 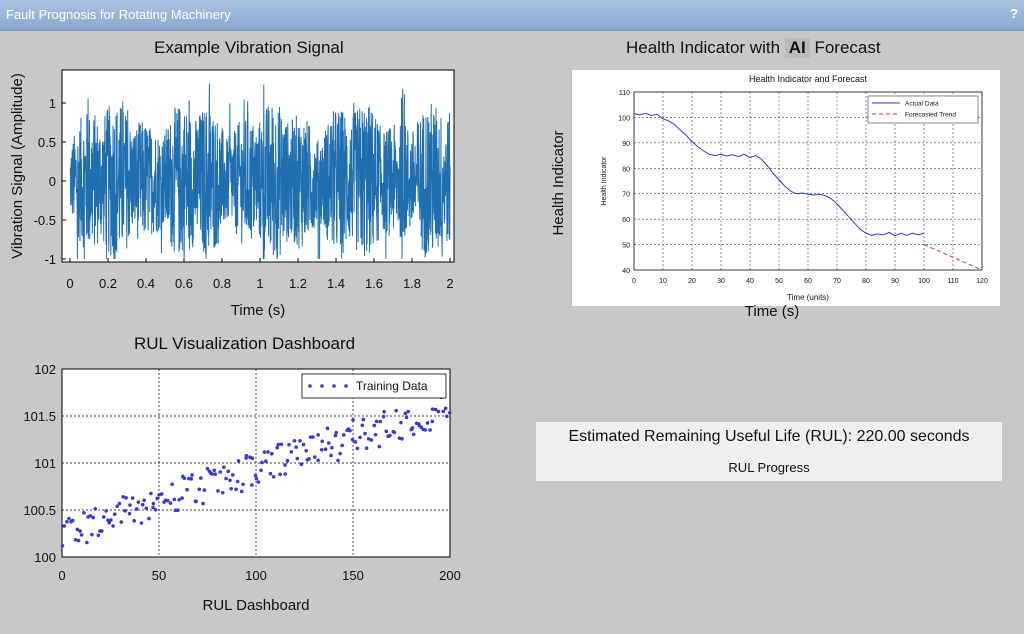 What do you see at coordinates (52, 181) in the screenshot?
I see `vibration-y-tick-label: 0` at bounding box center [52, 181].